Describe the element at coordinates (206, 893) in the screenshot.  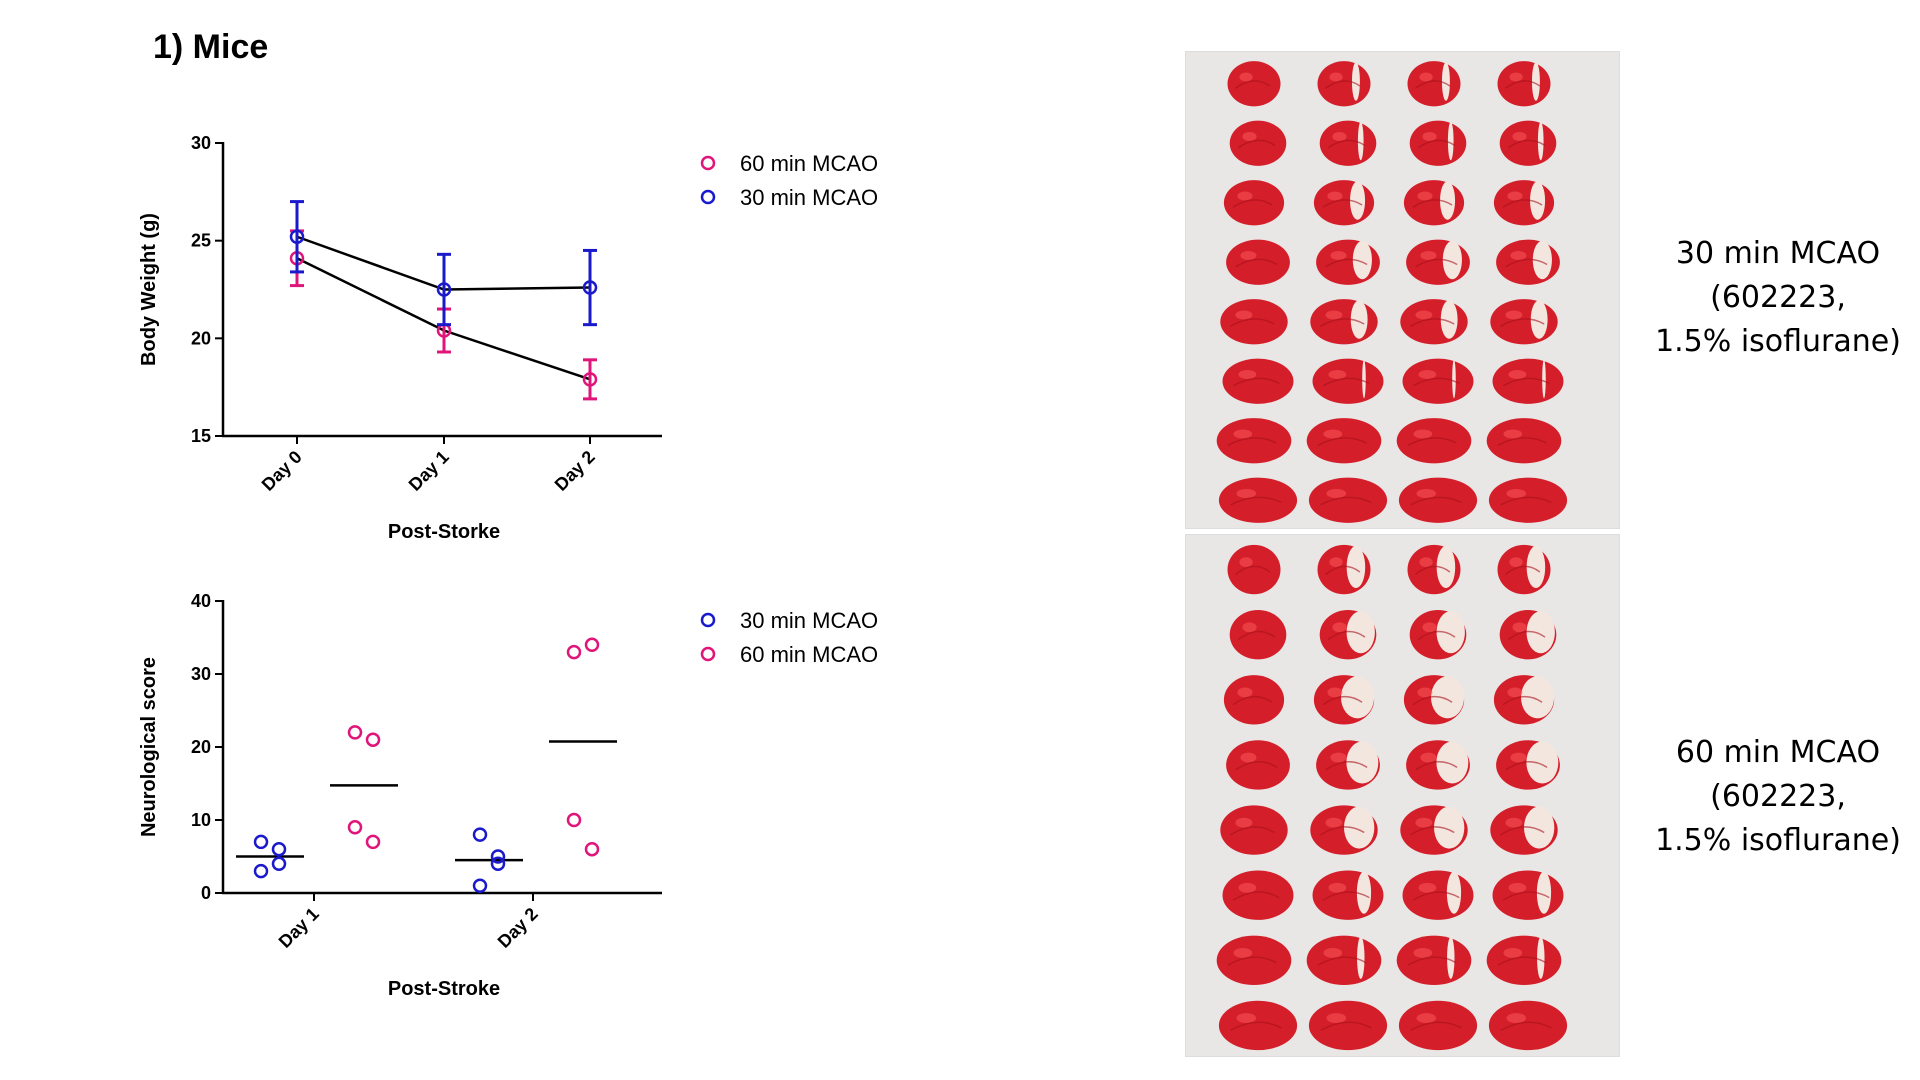
I see `y-tick-label: 0` at that location.